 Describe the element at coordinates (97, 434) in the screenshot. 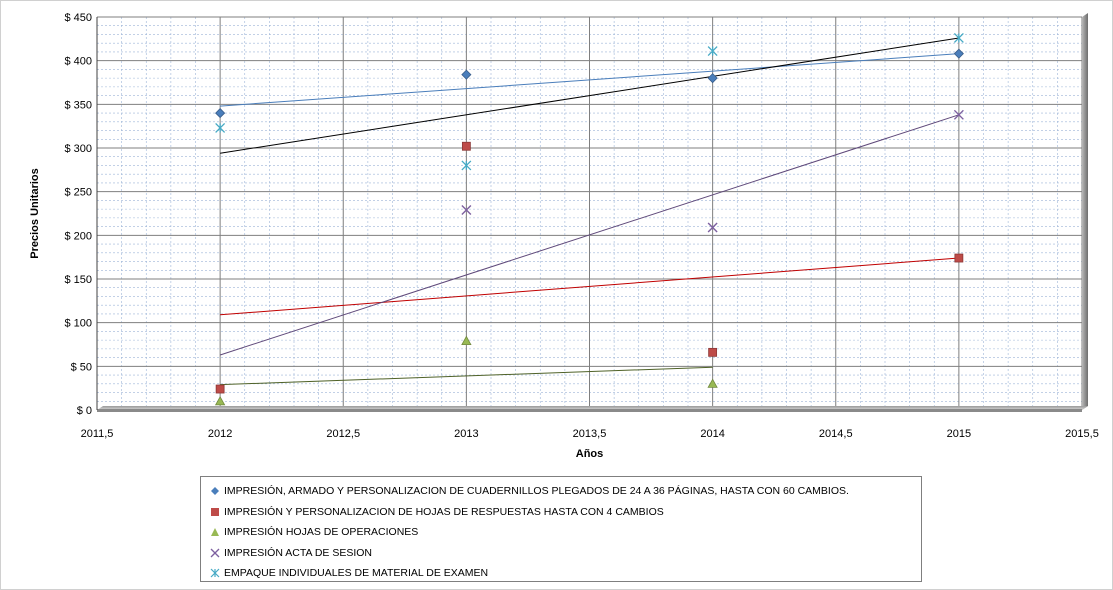

I see `x-tick-label: 2011,5` at that location.